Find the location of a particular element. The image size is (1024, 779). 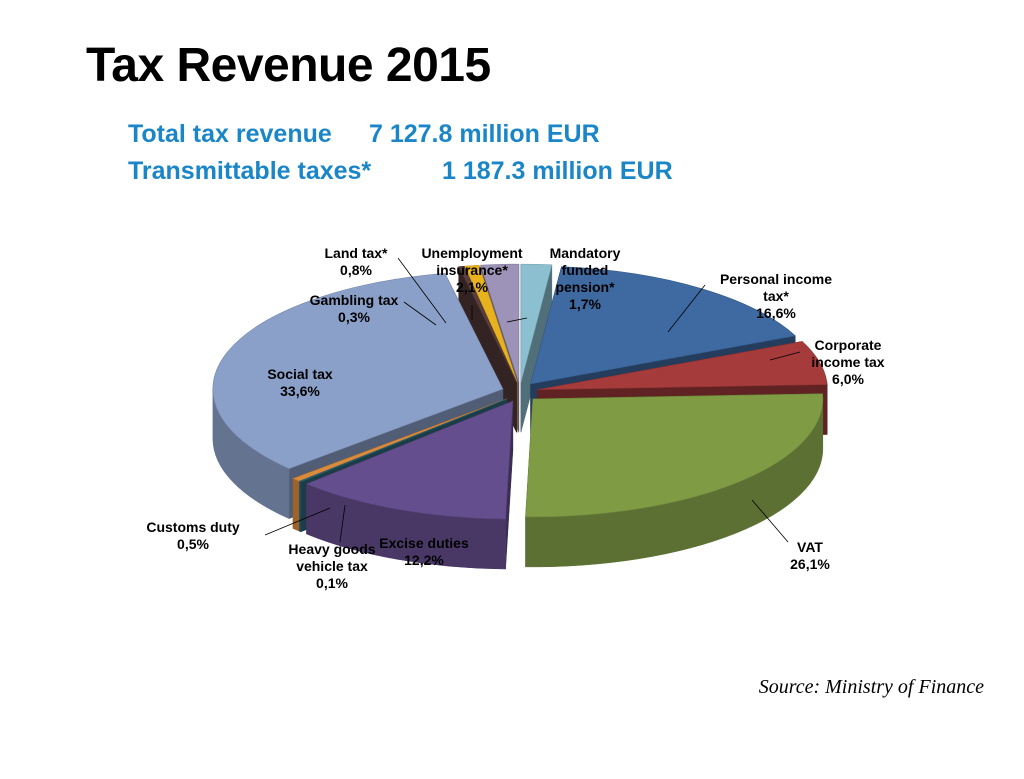

source-note: Source: Ministry of Finance is located at coordinates (871, 687).